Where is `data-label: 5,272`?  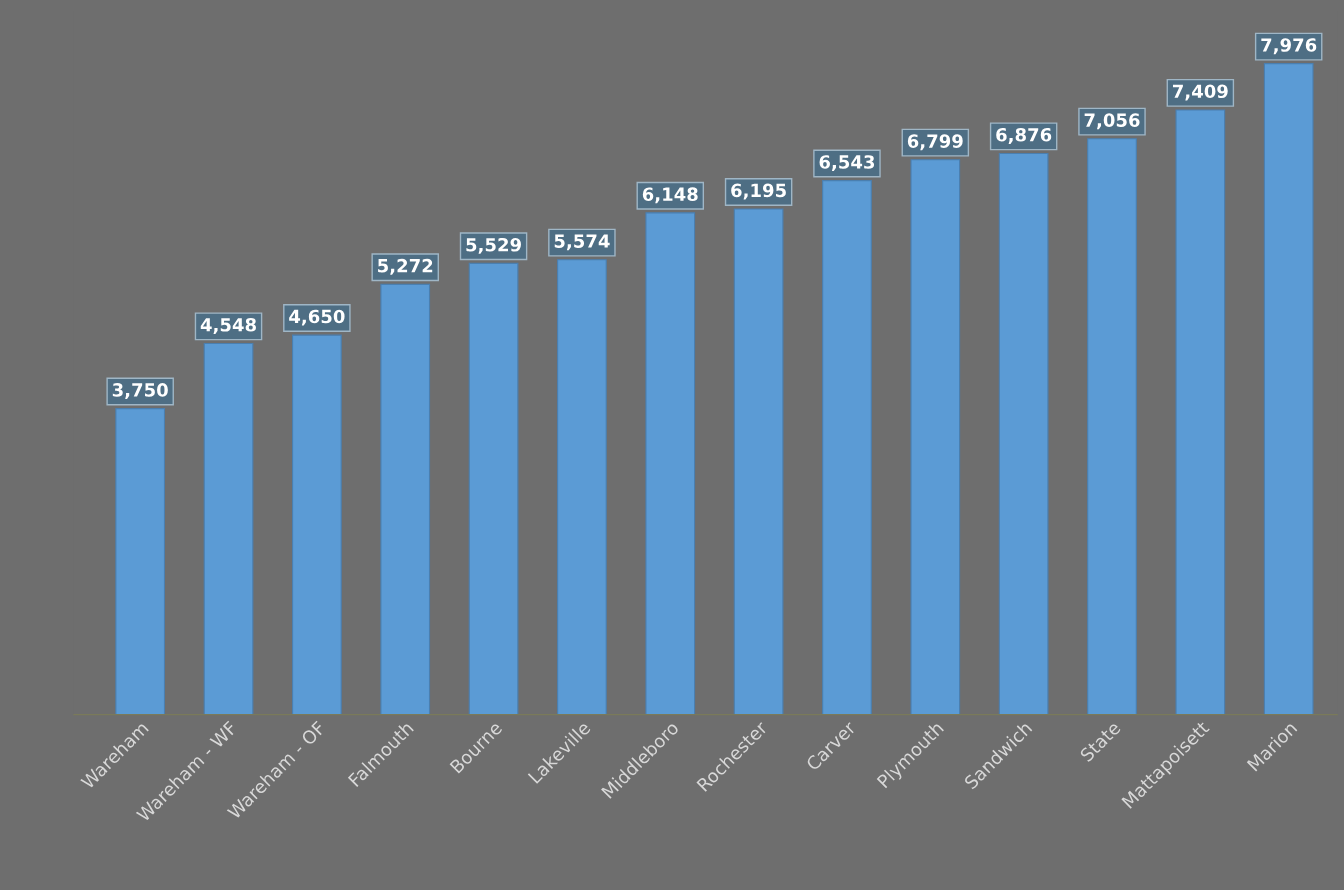 data-label: 5,272 is located at coordinates (405, 266).